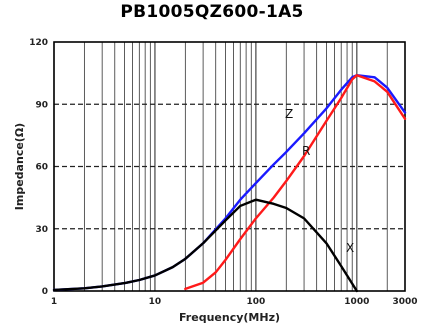 This screenshot has height=327, width=424. Describe the element at coordinates (155, 302) in the screenshot. I see `x-tick-label: 10` at that location.